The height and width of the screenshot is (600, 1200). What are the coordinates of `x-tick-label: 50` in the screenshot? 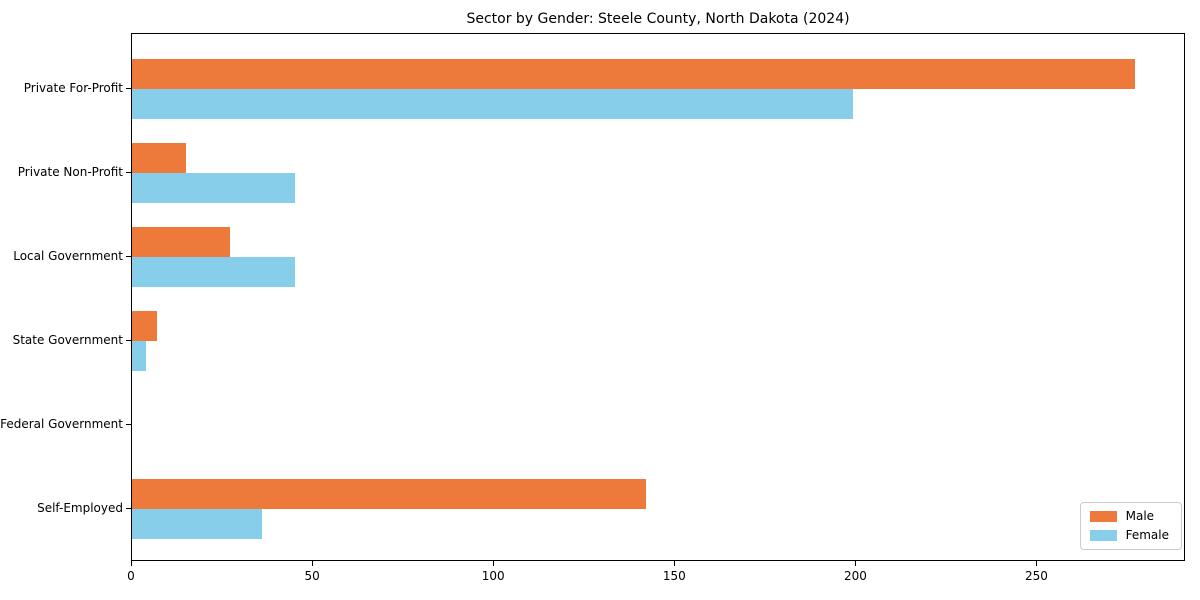 It's located at (312, 576).